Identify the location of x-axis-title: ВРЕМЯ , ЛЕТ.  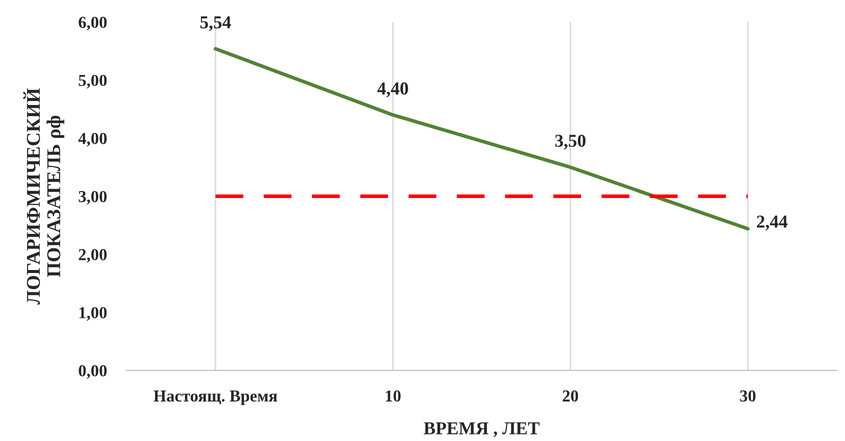
(482, 429).